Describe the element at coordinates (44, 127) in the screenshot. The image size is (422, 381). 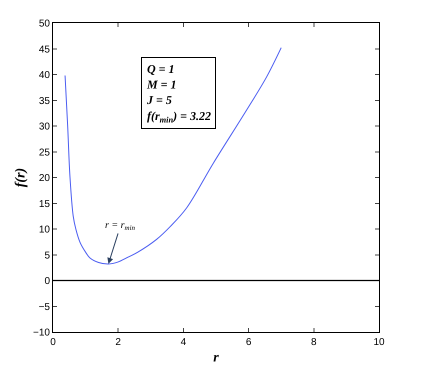
I see `y-tick-label: 30` at that location.